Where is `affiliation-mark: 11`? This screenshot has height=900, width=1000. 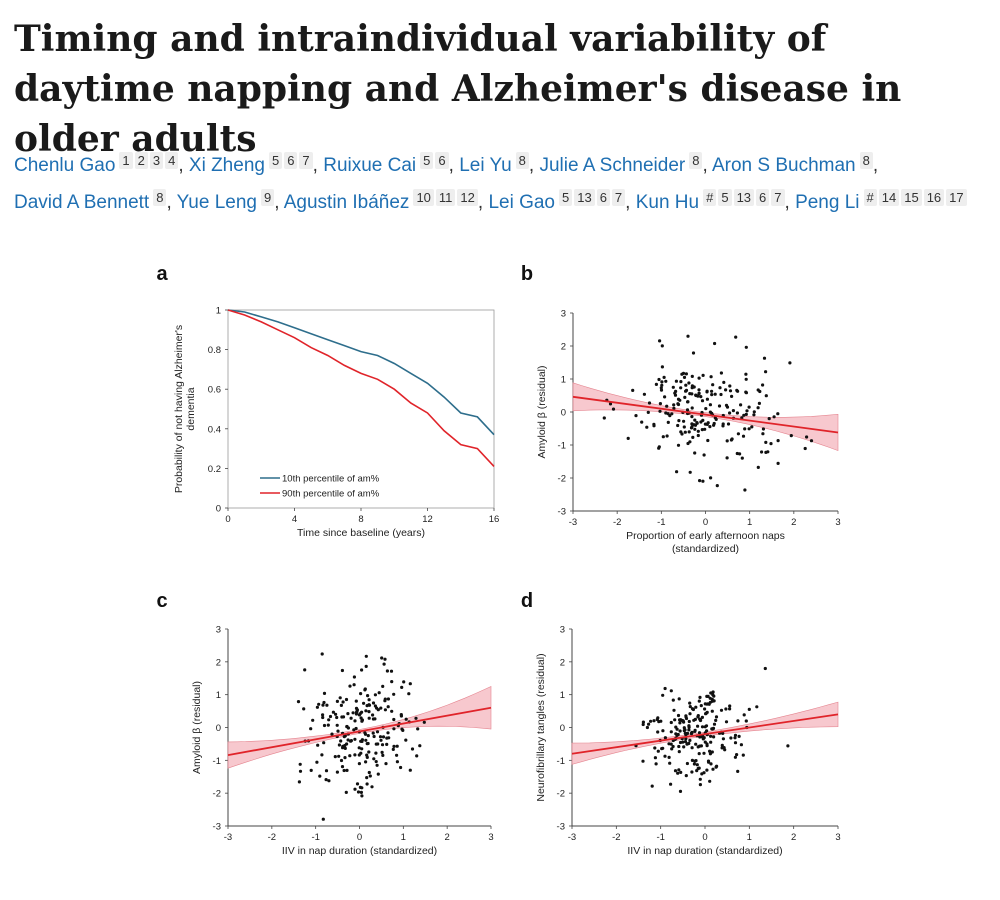 affiliation-mark: 11 is located at coordinates (445, 197).